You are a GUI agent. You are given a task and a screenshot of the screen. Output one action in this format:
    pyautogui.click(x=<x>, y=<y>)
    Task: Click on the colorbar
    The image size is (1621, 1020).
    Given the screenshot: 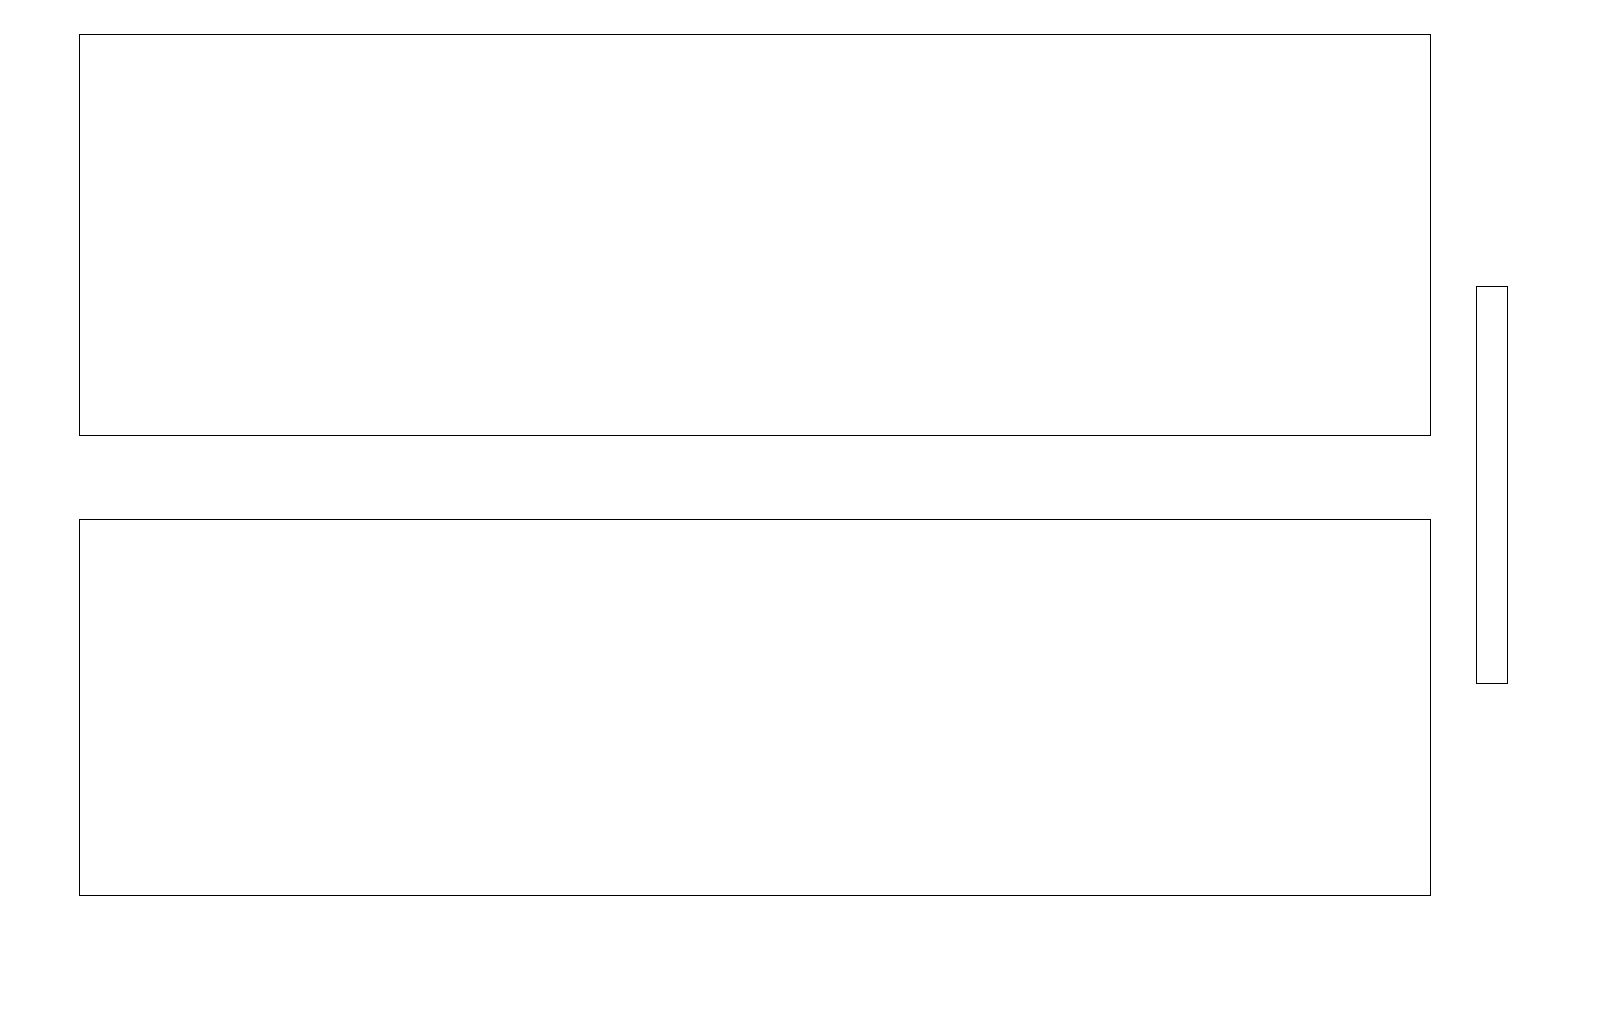 What is the action you would take?
    pyautogui.click(x=1492, y=485)
    